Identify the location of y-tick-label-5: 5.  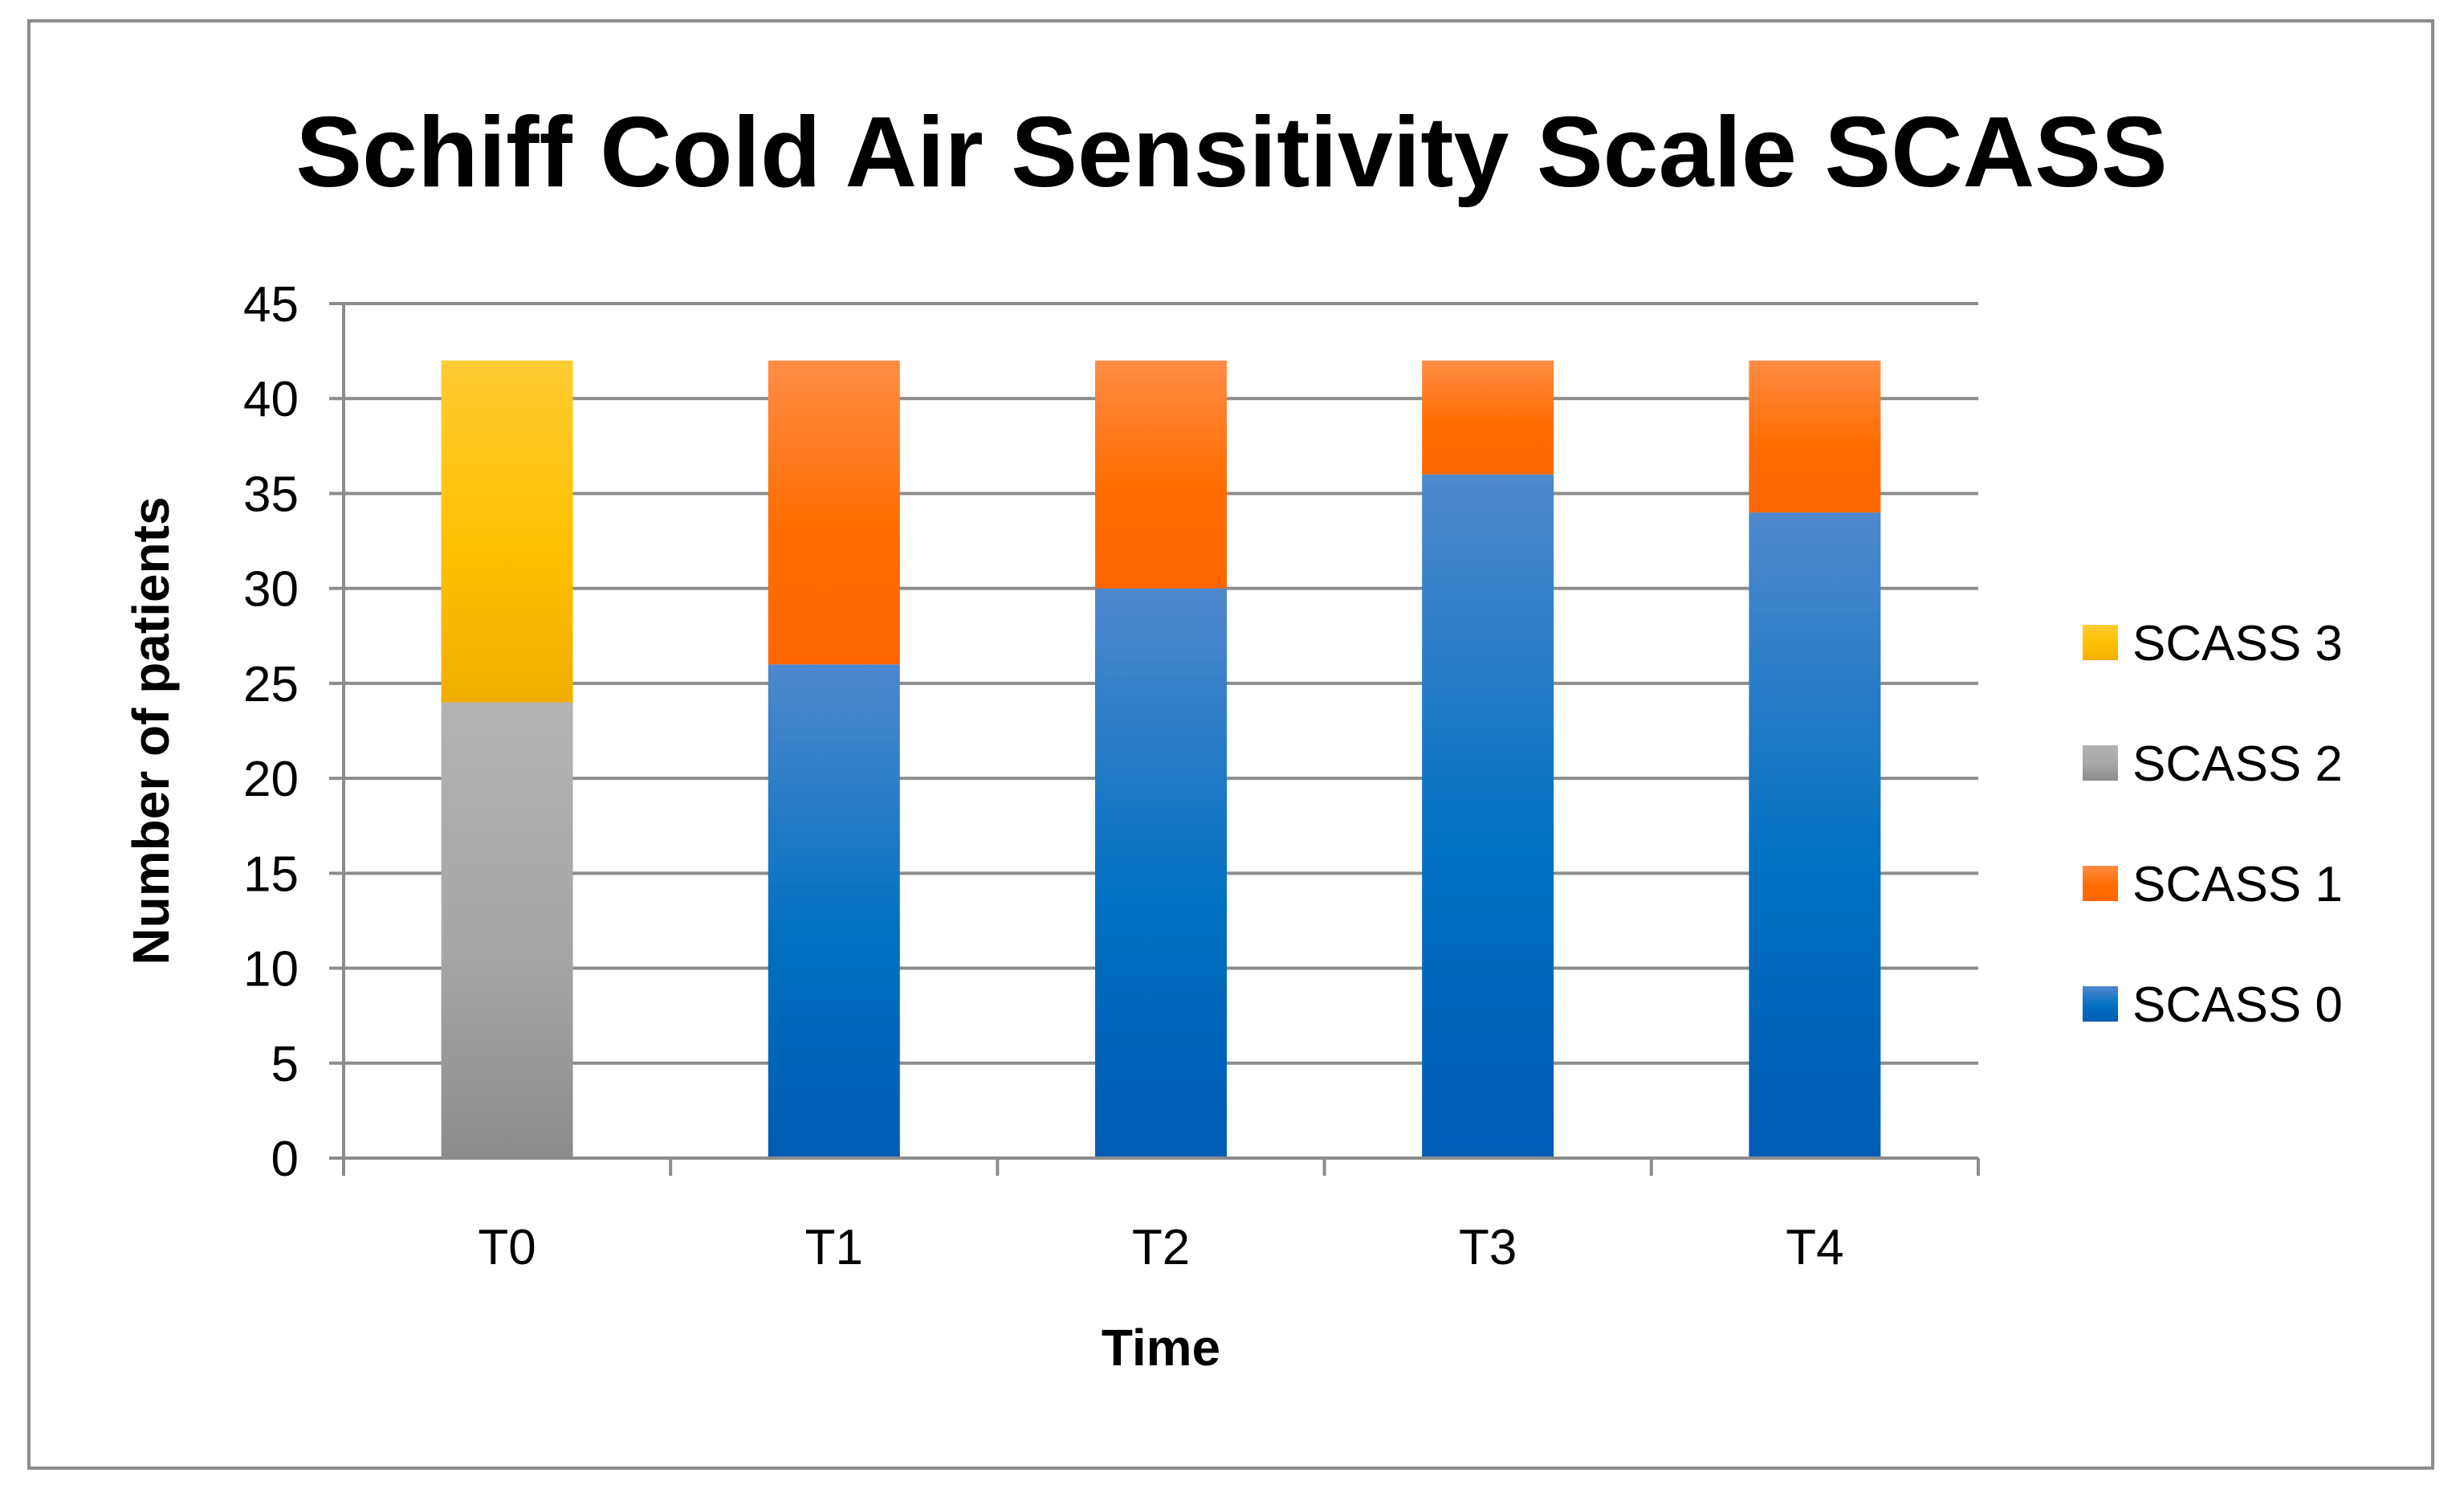
(285, 1064).